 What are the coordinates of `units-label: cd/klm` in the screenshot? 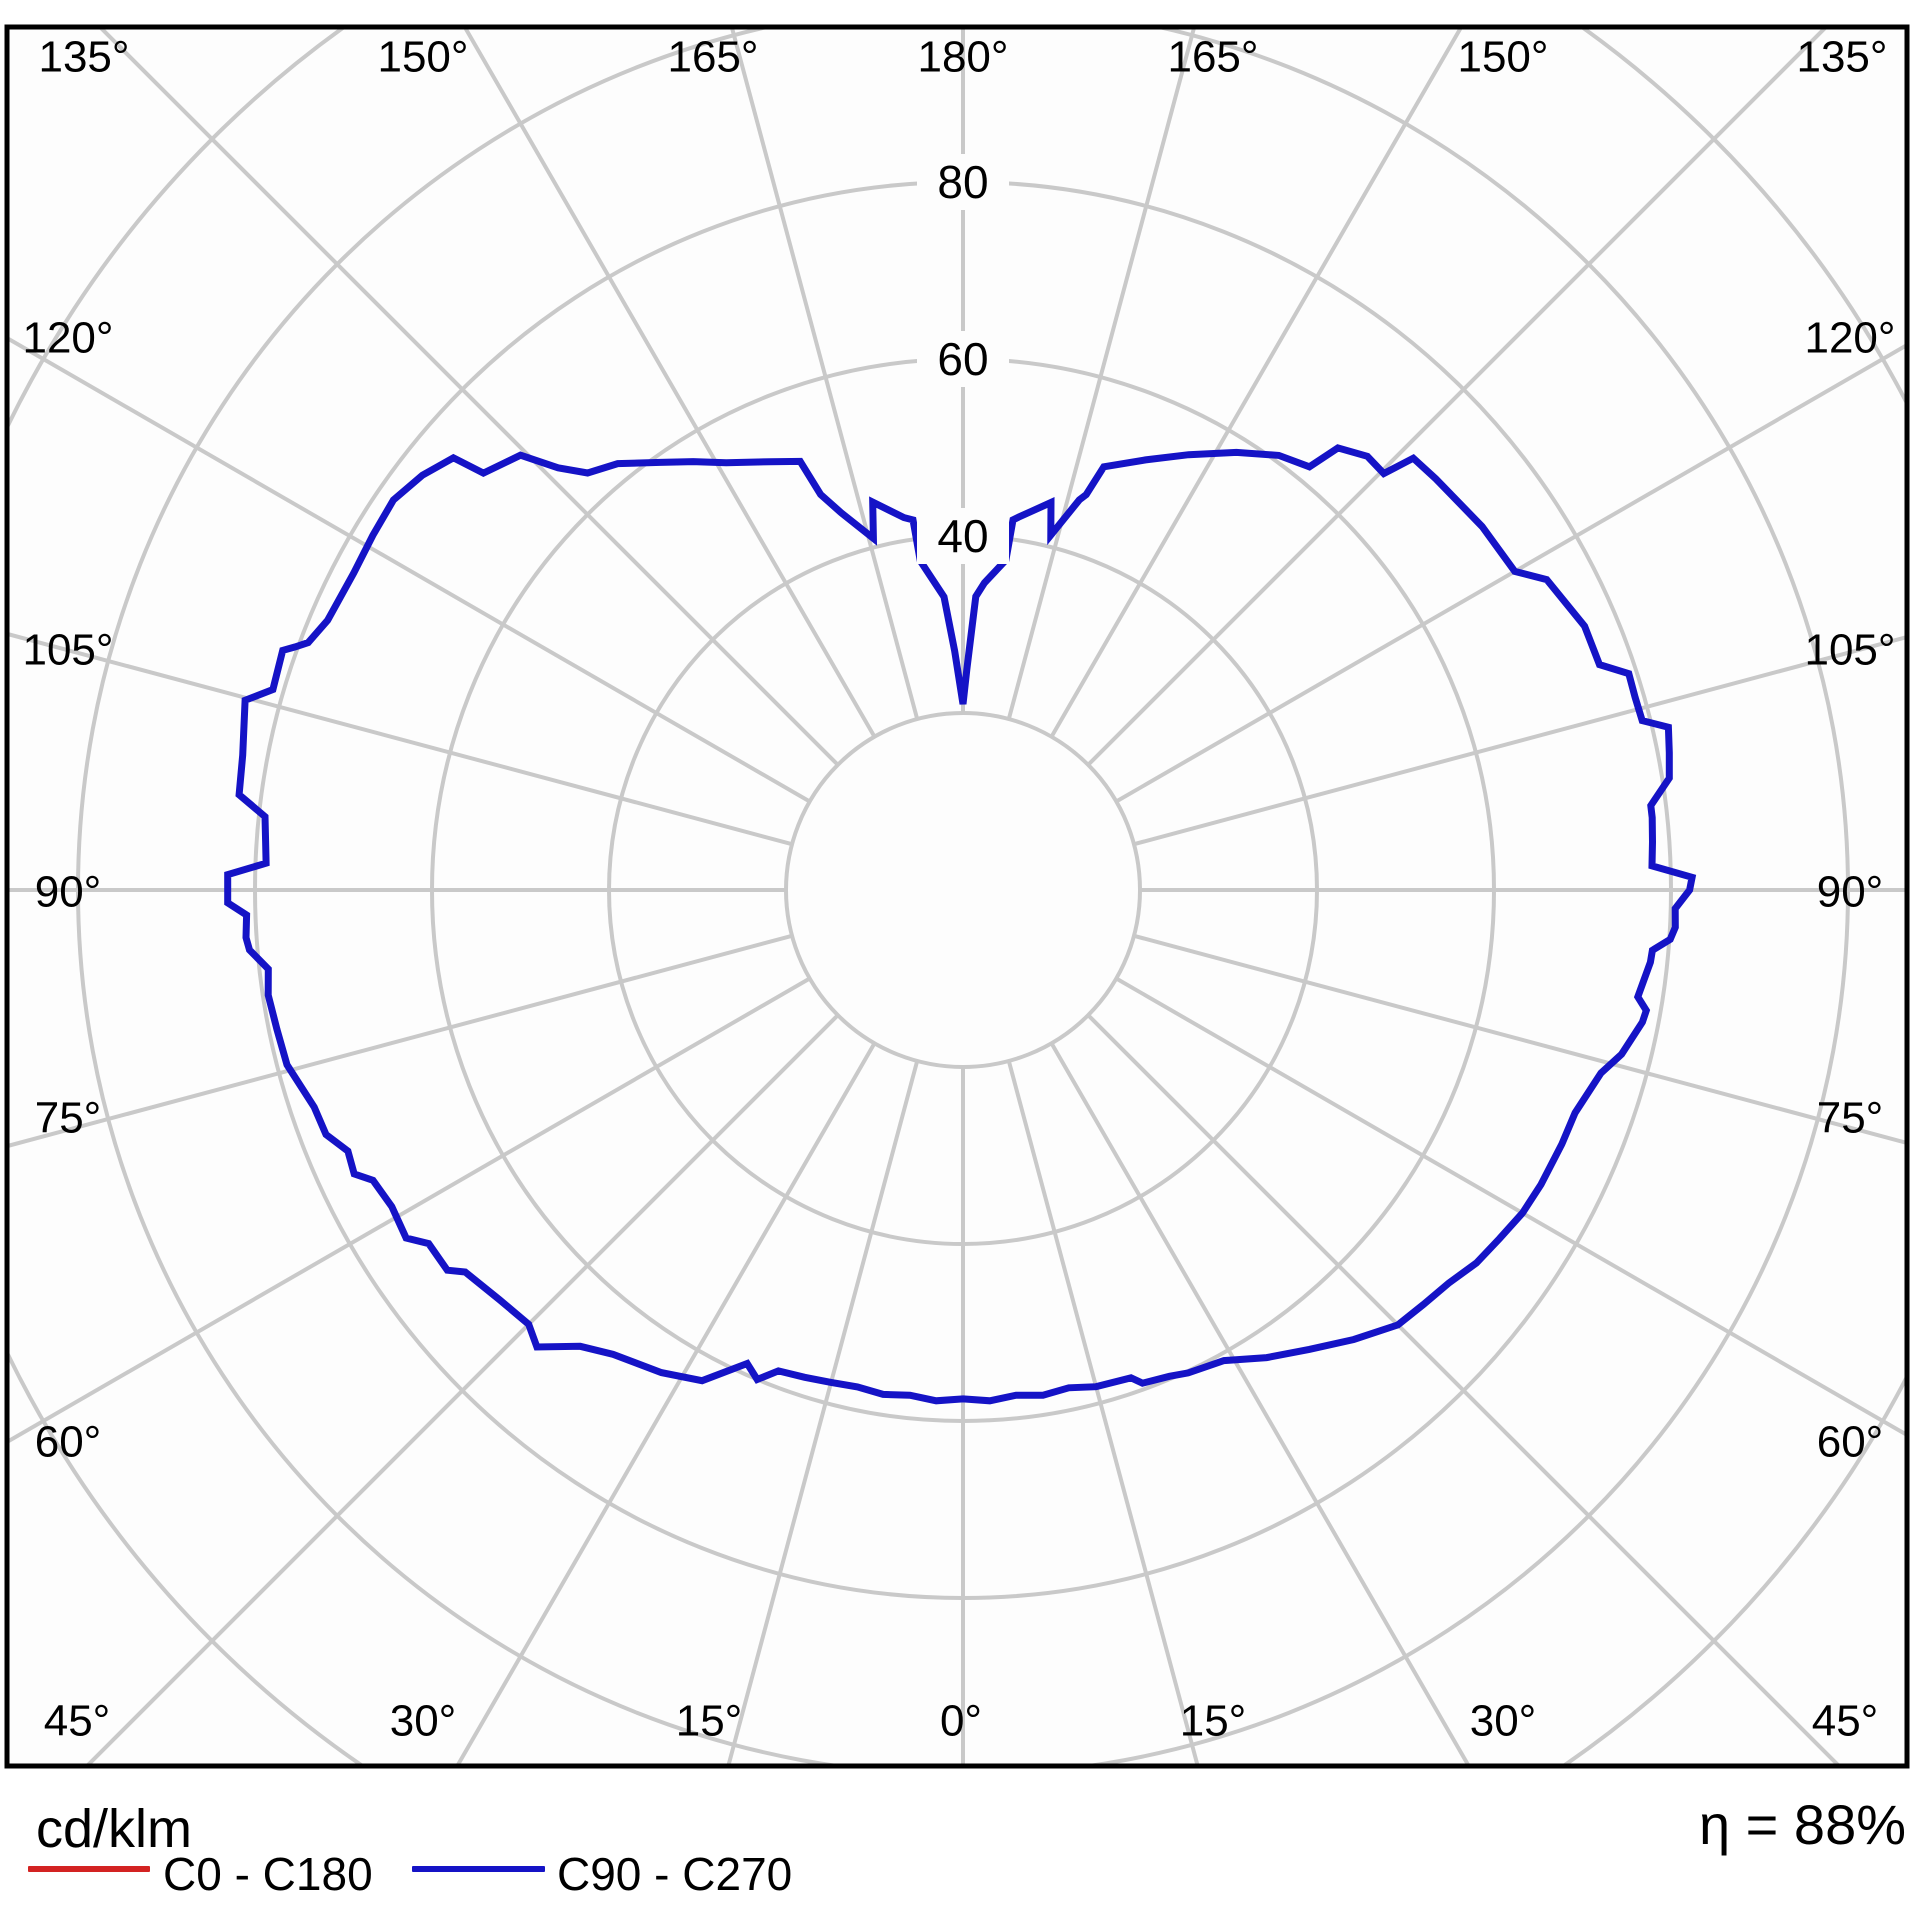 It's located at (114, 1829).